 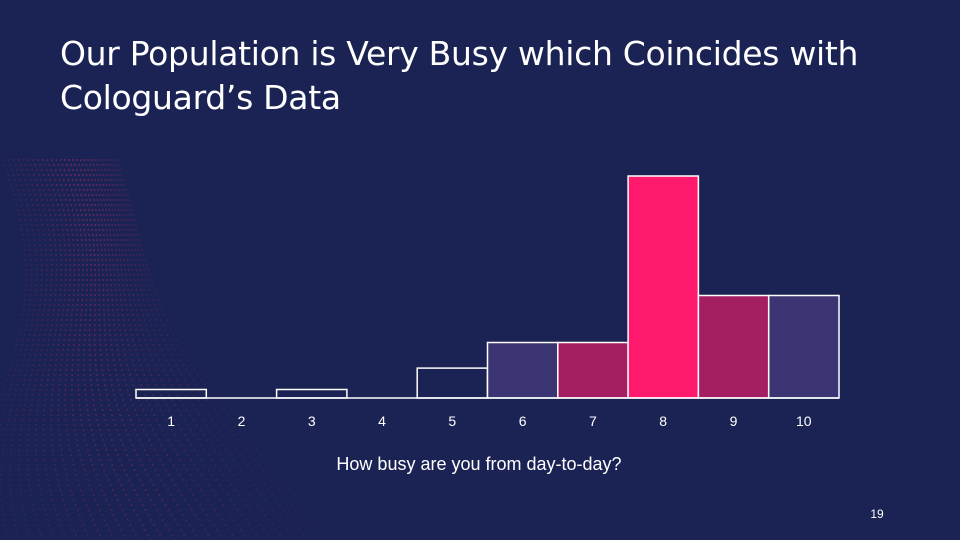 What do you see at coordinates (242, 421) in the screenshot?
I see `x-tick-label: 2` at bounding box center [242, 421].